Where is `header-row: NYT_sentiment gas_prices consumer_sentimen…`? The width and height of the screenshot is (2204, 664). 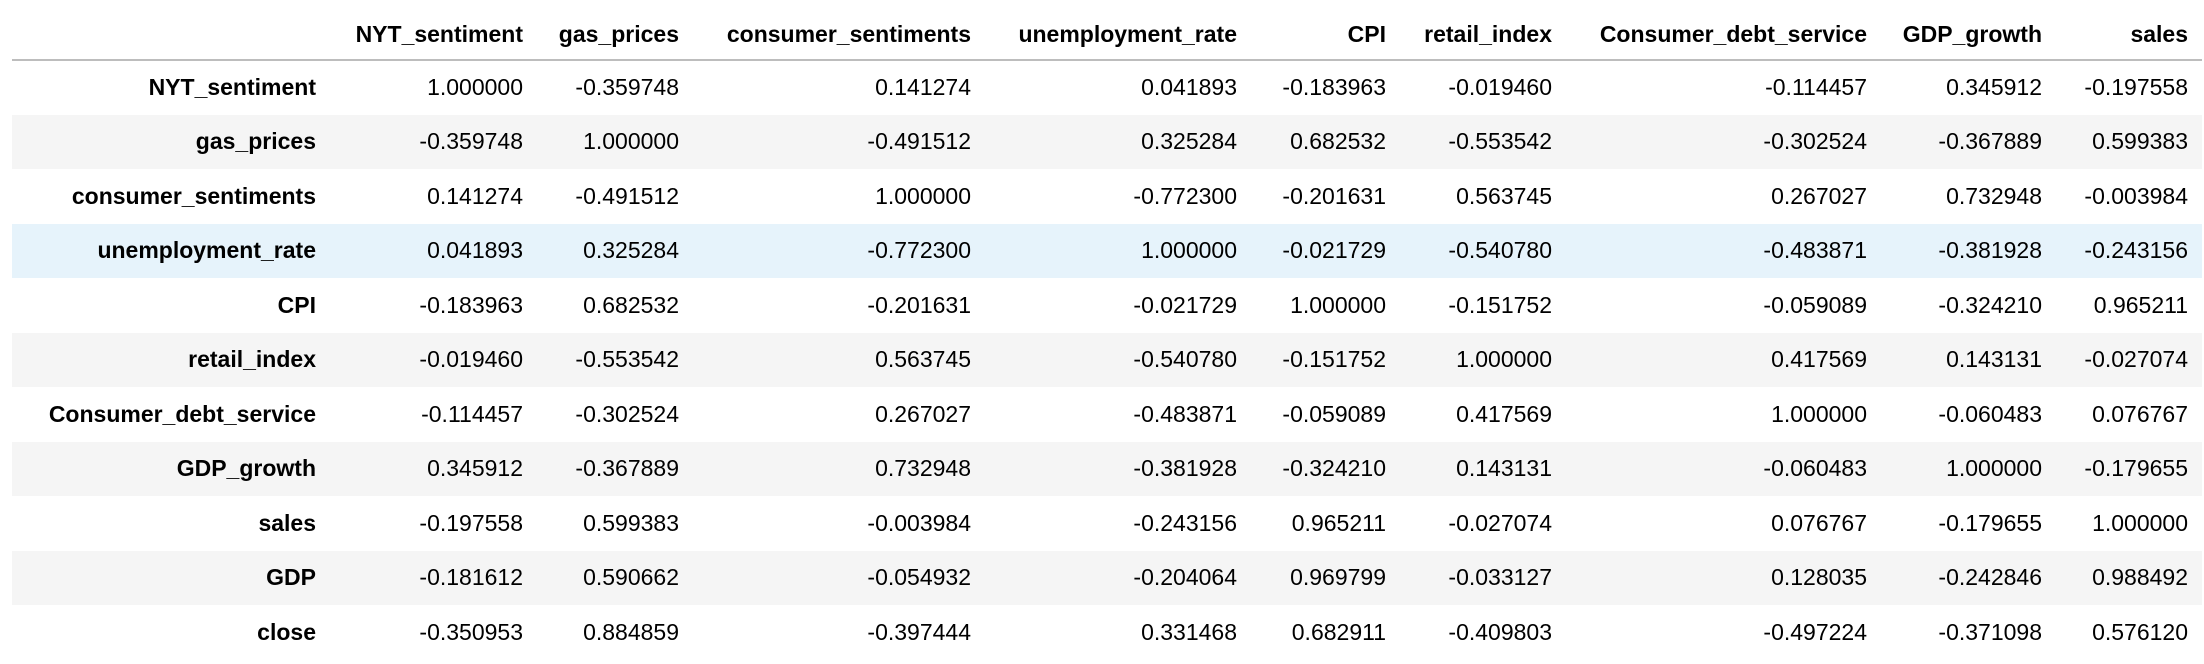 header-row: NYT_sentiment gas_prices consumer_sentimen… is located at coordinates (1107, 30).